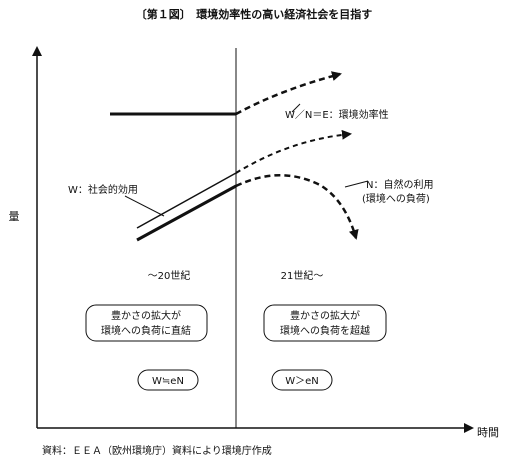 The width and height of the screenshot is (509, 466). Describe the element at coordinates (14, 216) in the screenshot. I see `y-axis-label: 量` at that location.